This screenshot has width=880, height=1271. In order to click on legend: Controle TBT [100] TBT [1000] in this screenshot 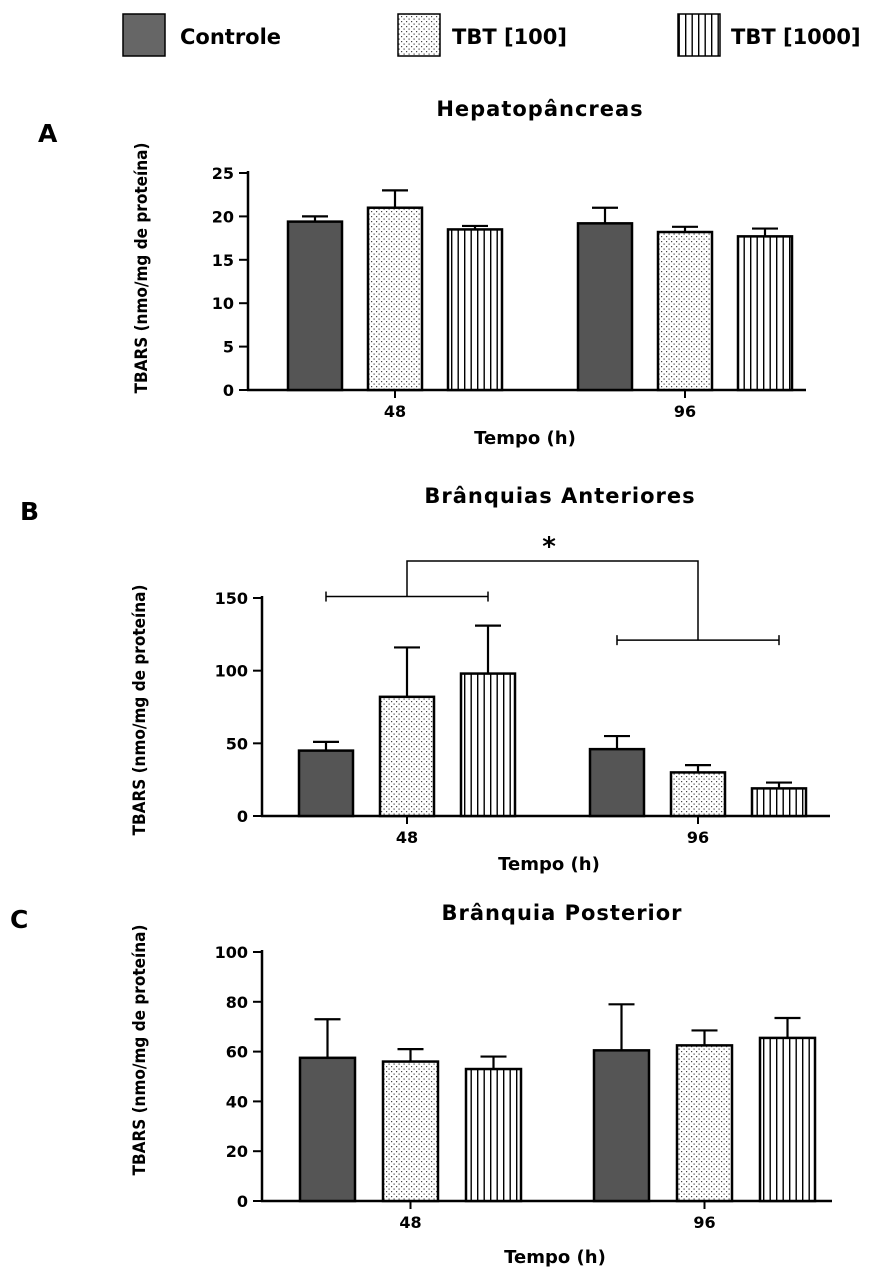, I will do `click(491, 35)`.